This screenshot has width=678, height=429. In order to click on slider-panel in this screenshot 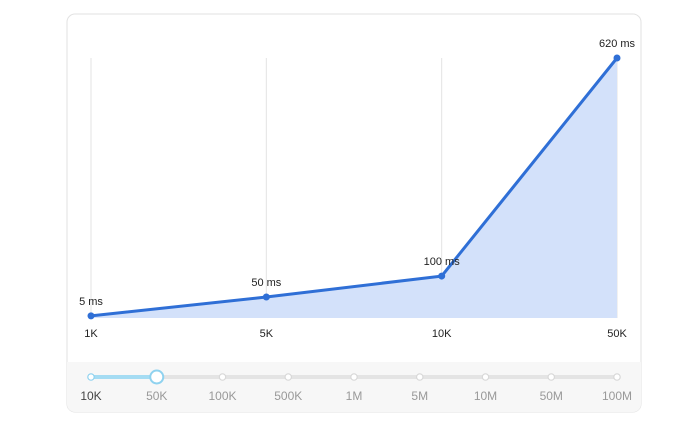, I will do `click(354, 387)`.